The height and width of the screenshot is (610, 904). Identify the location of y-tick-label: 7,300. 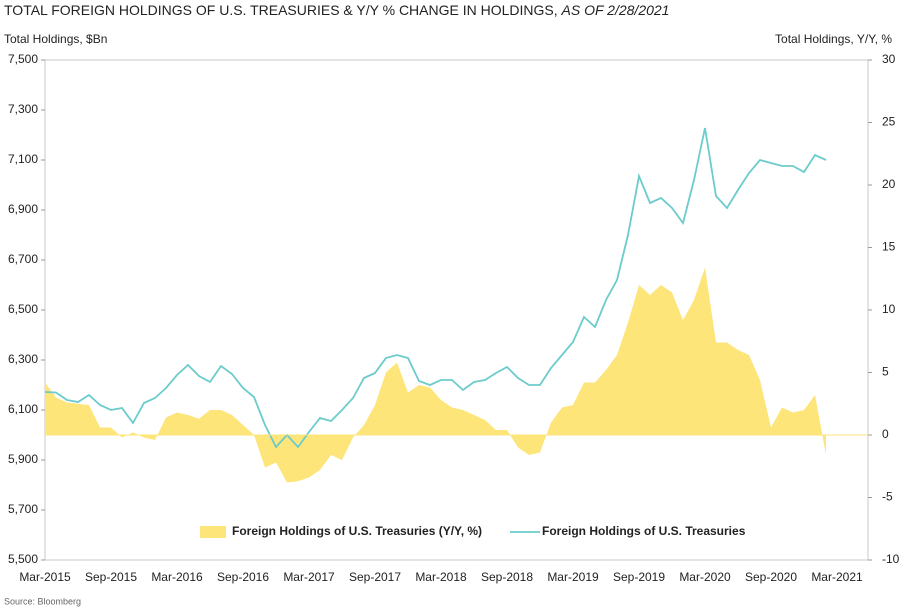
(23, 109).